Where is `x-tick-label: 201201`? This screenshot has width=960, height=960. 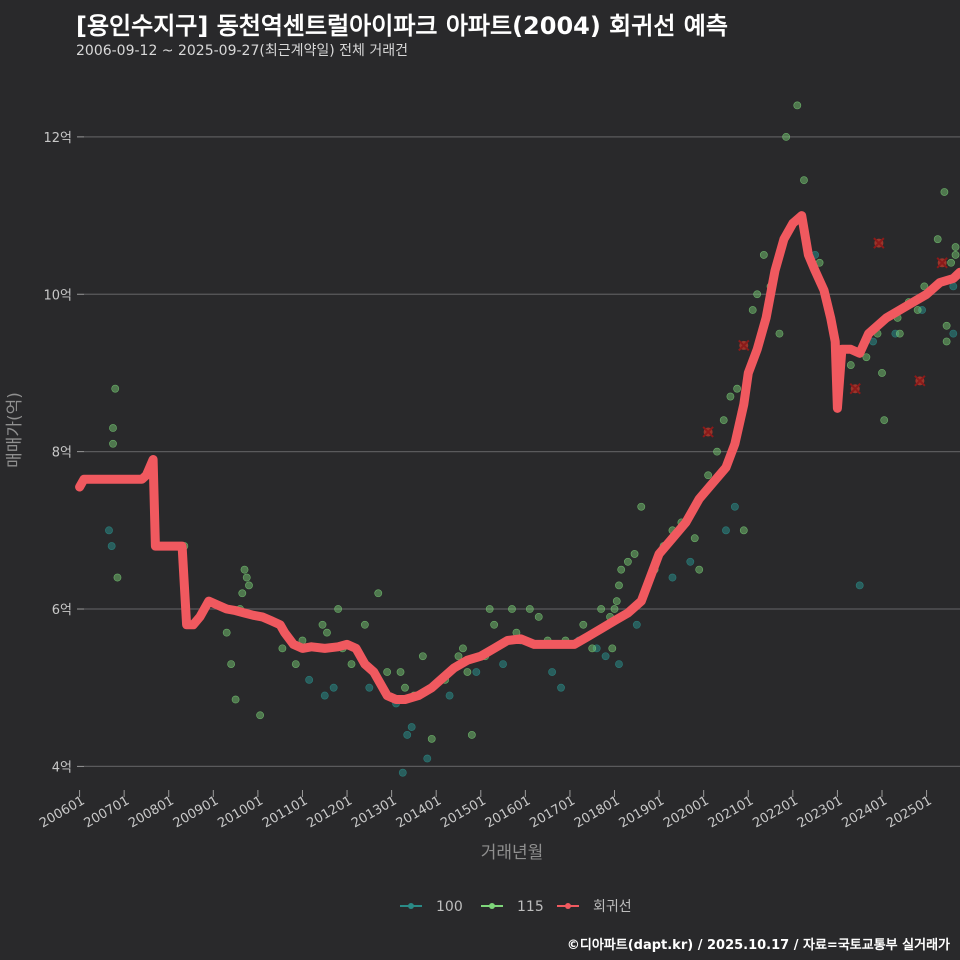 x-tick-label: 201201 is located at coordinates (330, 812).